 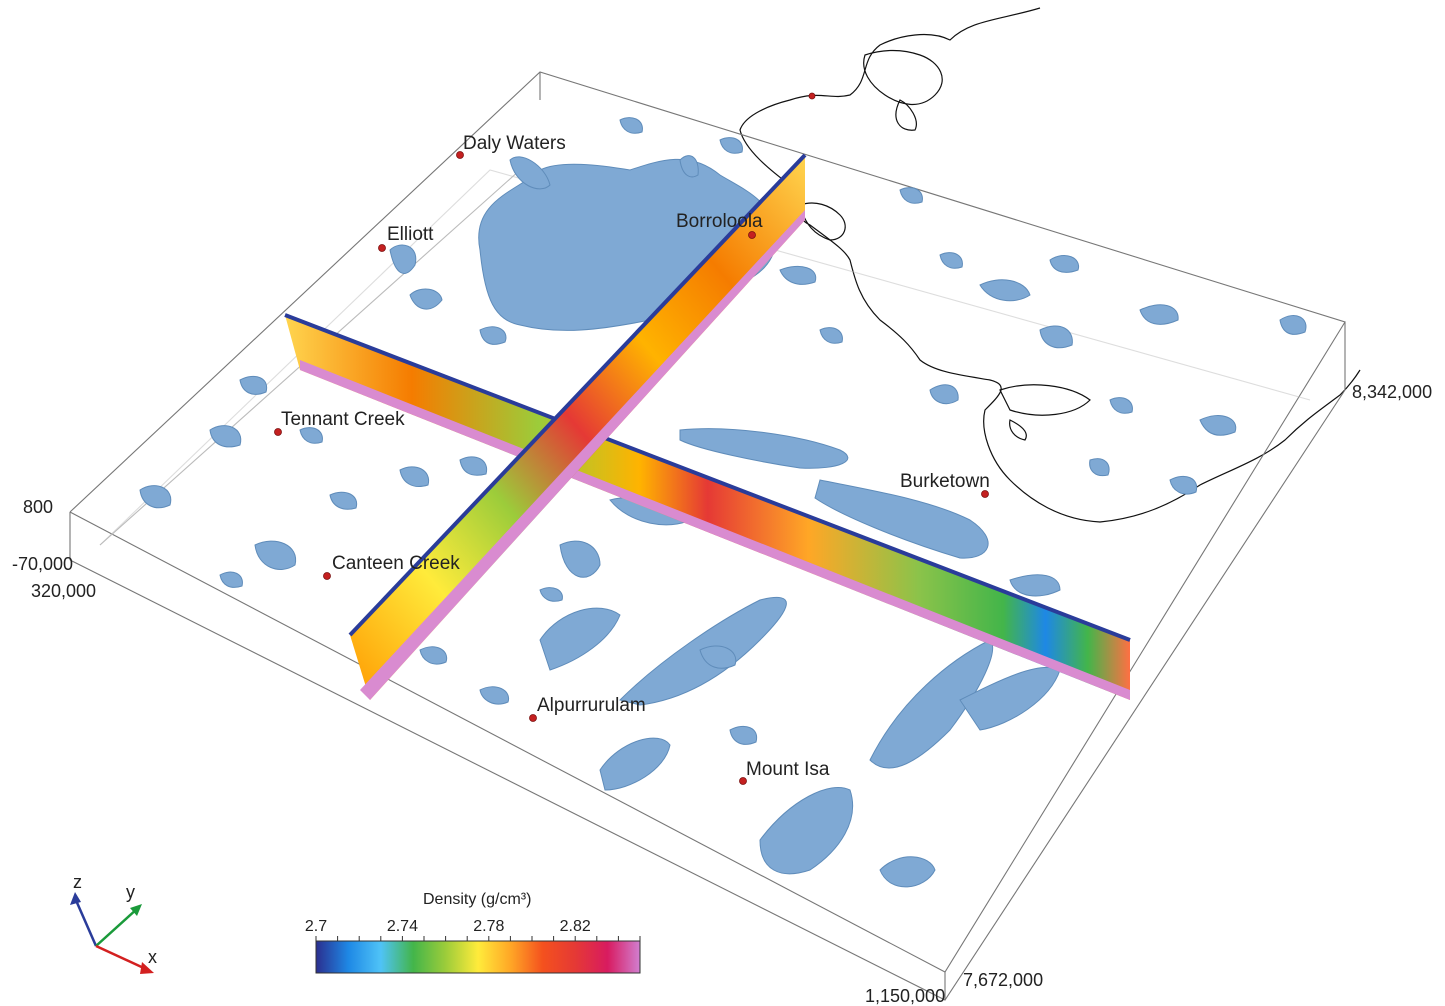 What do you see at coordinates (316, 926) in the screenshot?
I see `colorbar-tick-label: 2.7` at bounding box center [316, 926].